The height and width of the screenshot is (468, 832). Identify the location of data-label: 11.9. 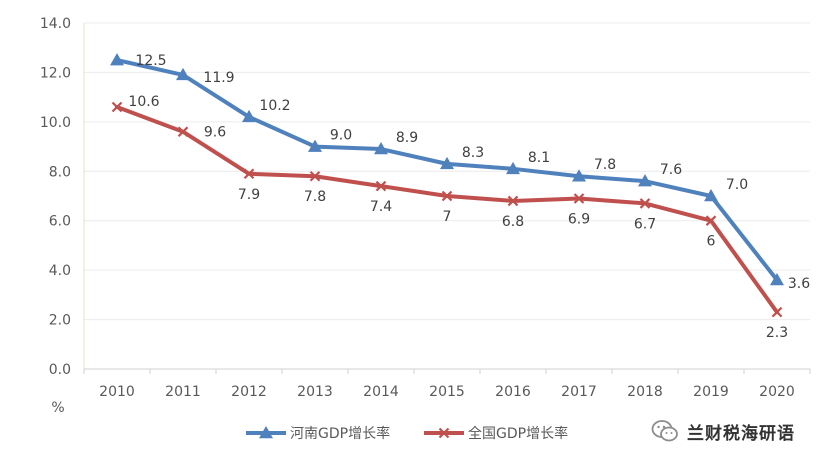
(218, 78).